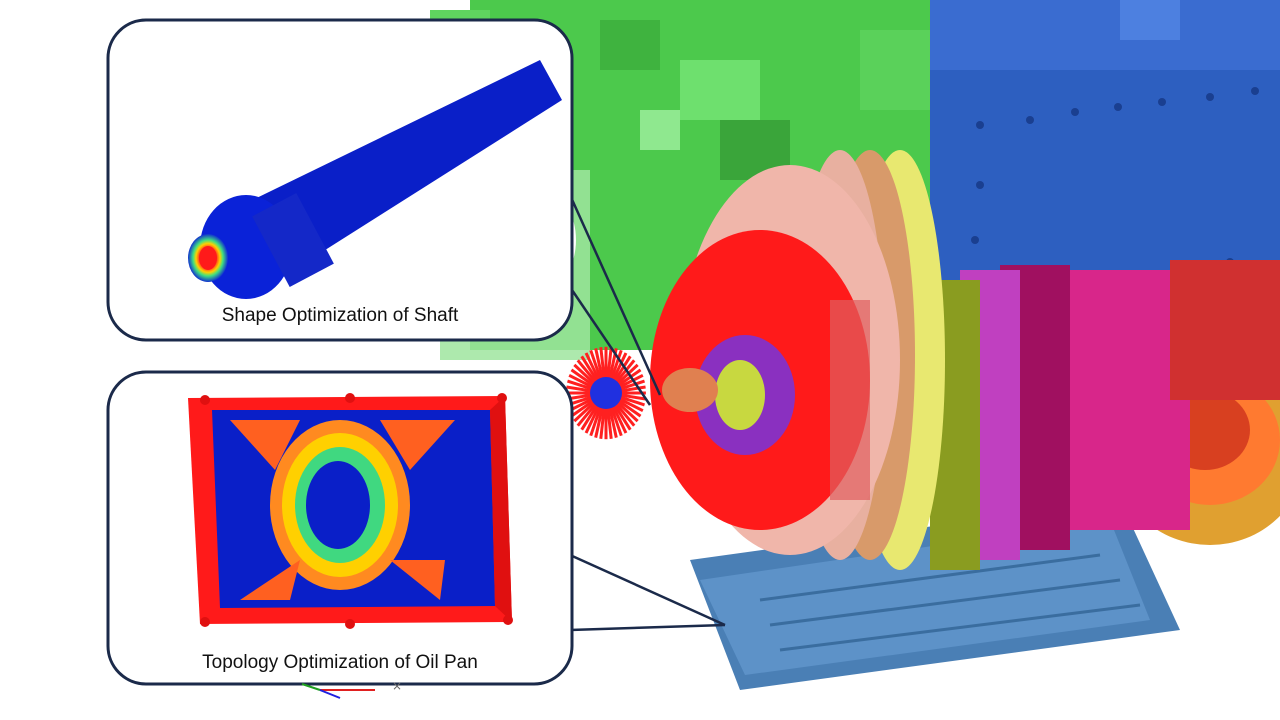 This screenshot has height=720, width=1280. What do you see at coordinates (340, 315) in the screenshot?
I see `shaft-callout-caption: Shape Optimization of Shaft` at bounding box center [340, 315].